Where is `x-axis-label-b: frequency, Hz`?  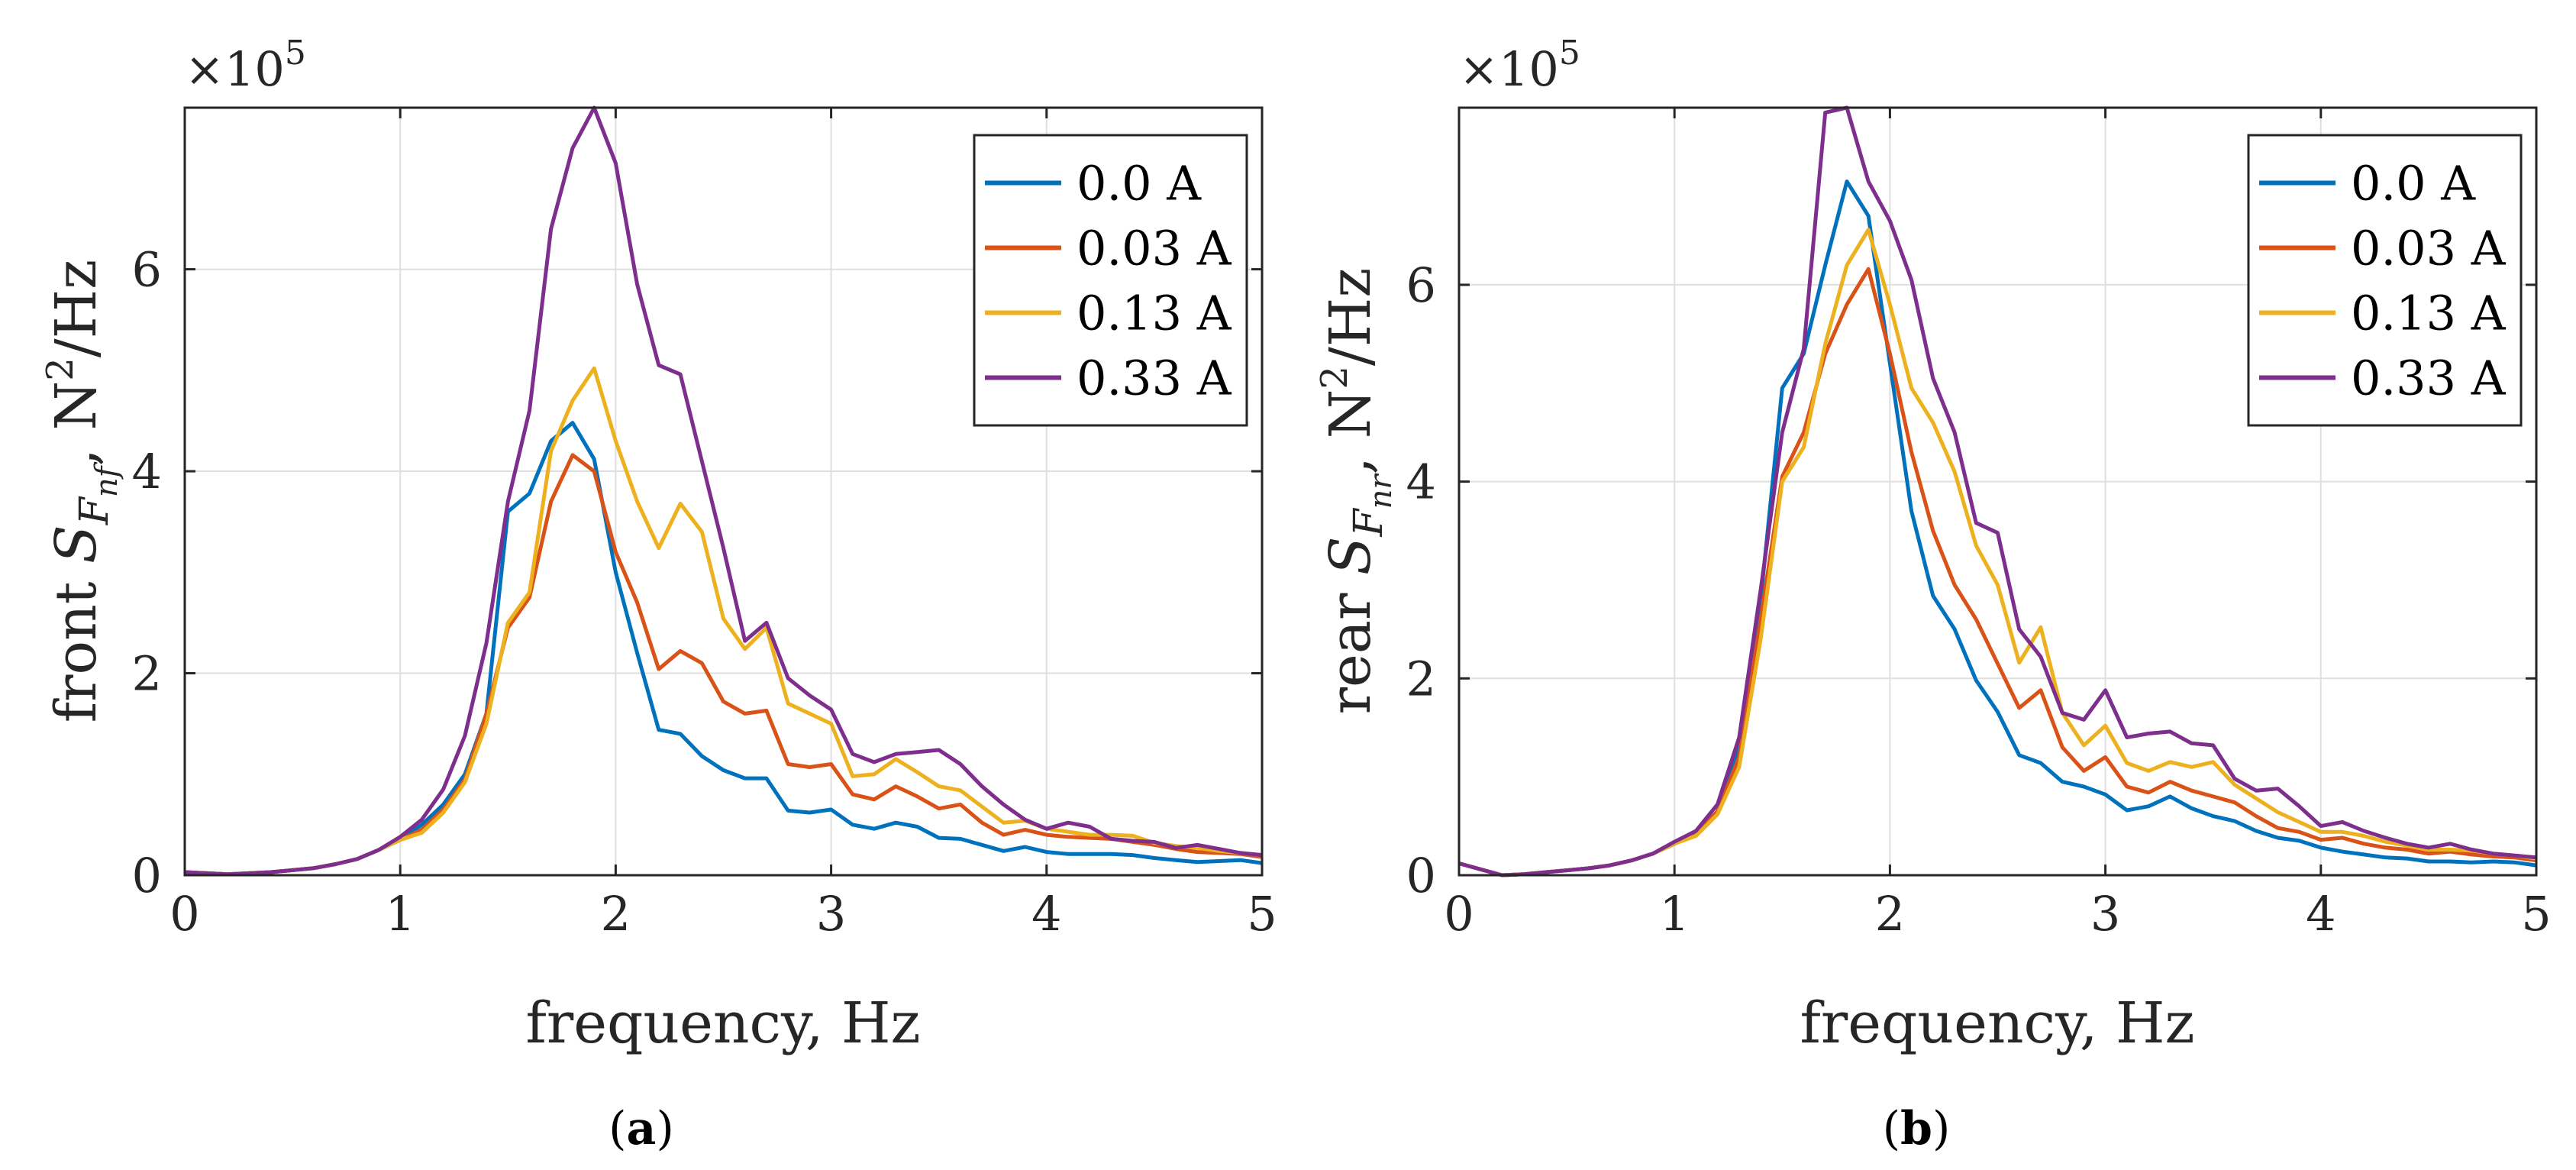
x-axis-label-b: frequency, Hz is located at coordinates (1997, 1023).